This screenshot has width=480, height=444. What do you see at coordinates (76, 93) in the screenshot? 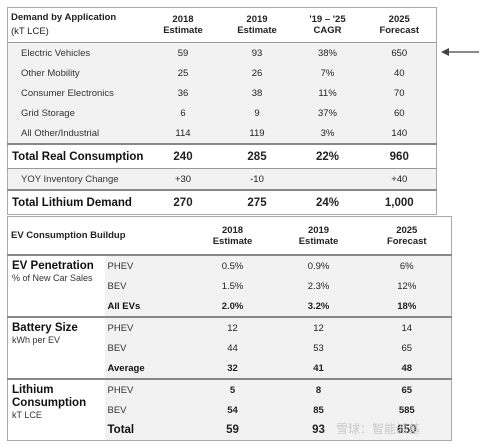
I see `row-label: Consumer Electronics` at bounding box center [76, 93].